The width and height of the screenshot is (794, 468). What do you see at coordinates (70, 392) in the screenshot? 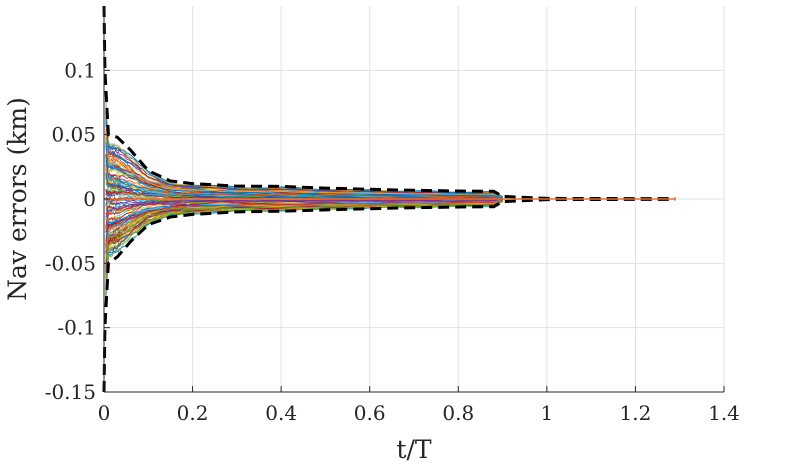
I see `y-tick-label: -0.15` at bounding box center [70, 392].